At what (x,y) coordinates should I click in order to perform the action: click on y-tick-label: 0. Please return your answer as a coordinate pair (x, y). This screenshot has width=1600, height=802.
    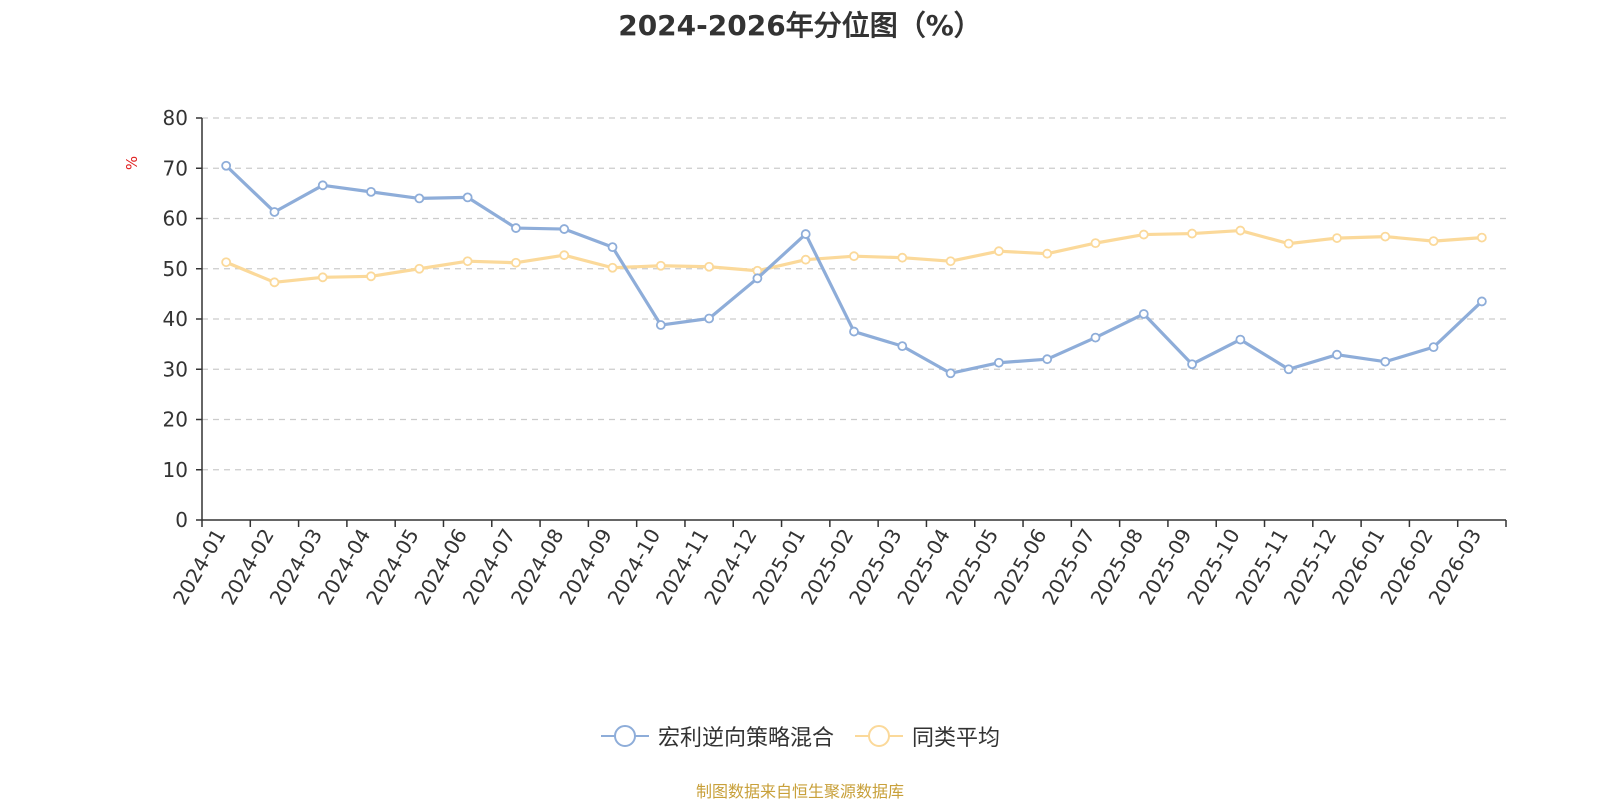
    Looking at the image, I should click on (181, 520).